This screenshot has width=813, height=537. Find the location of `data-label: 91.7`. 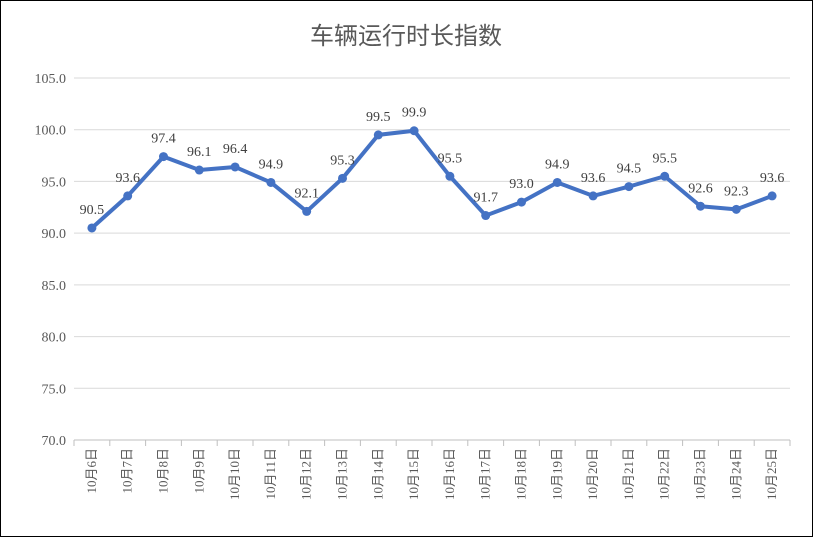

data-label: 91.7 is located at coordinates (485, 198).